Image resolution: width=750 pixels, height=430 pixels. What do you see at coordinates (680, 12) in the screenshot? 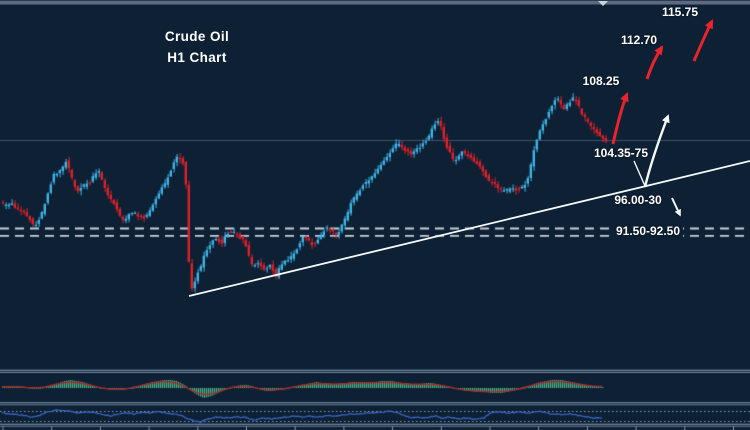
I see `price-target-115-label: 115.75` at bounding box center [680, 12].